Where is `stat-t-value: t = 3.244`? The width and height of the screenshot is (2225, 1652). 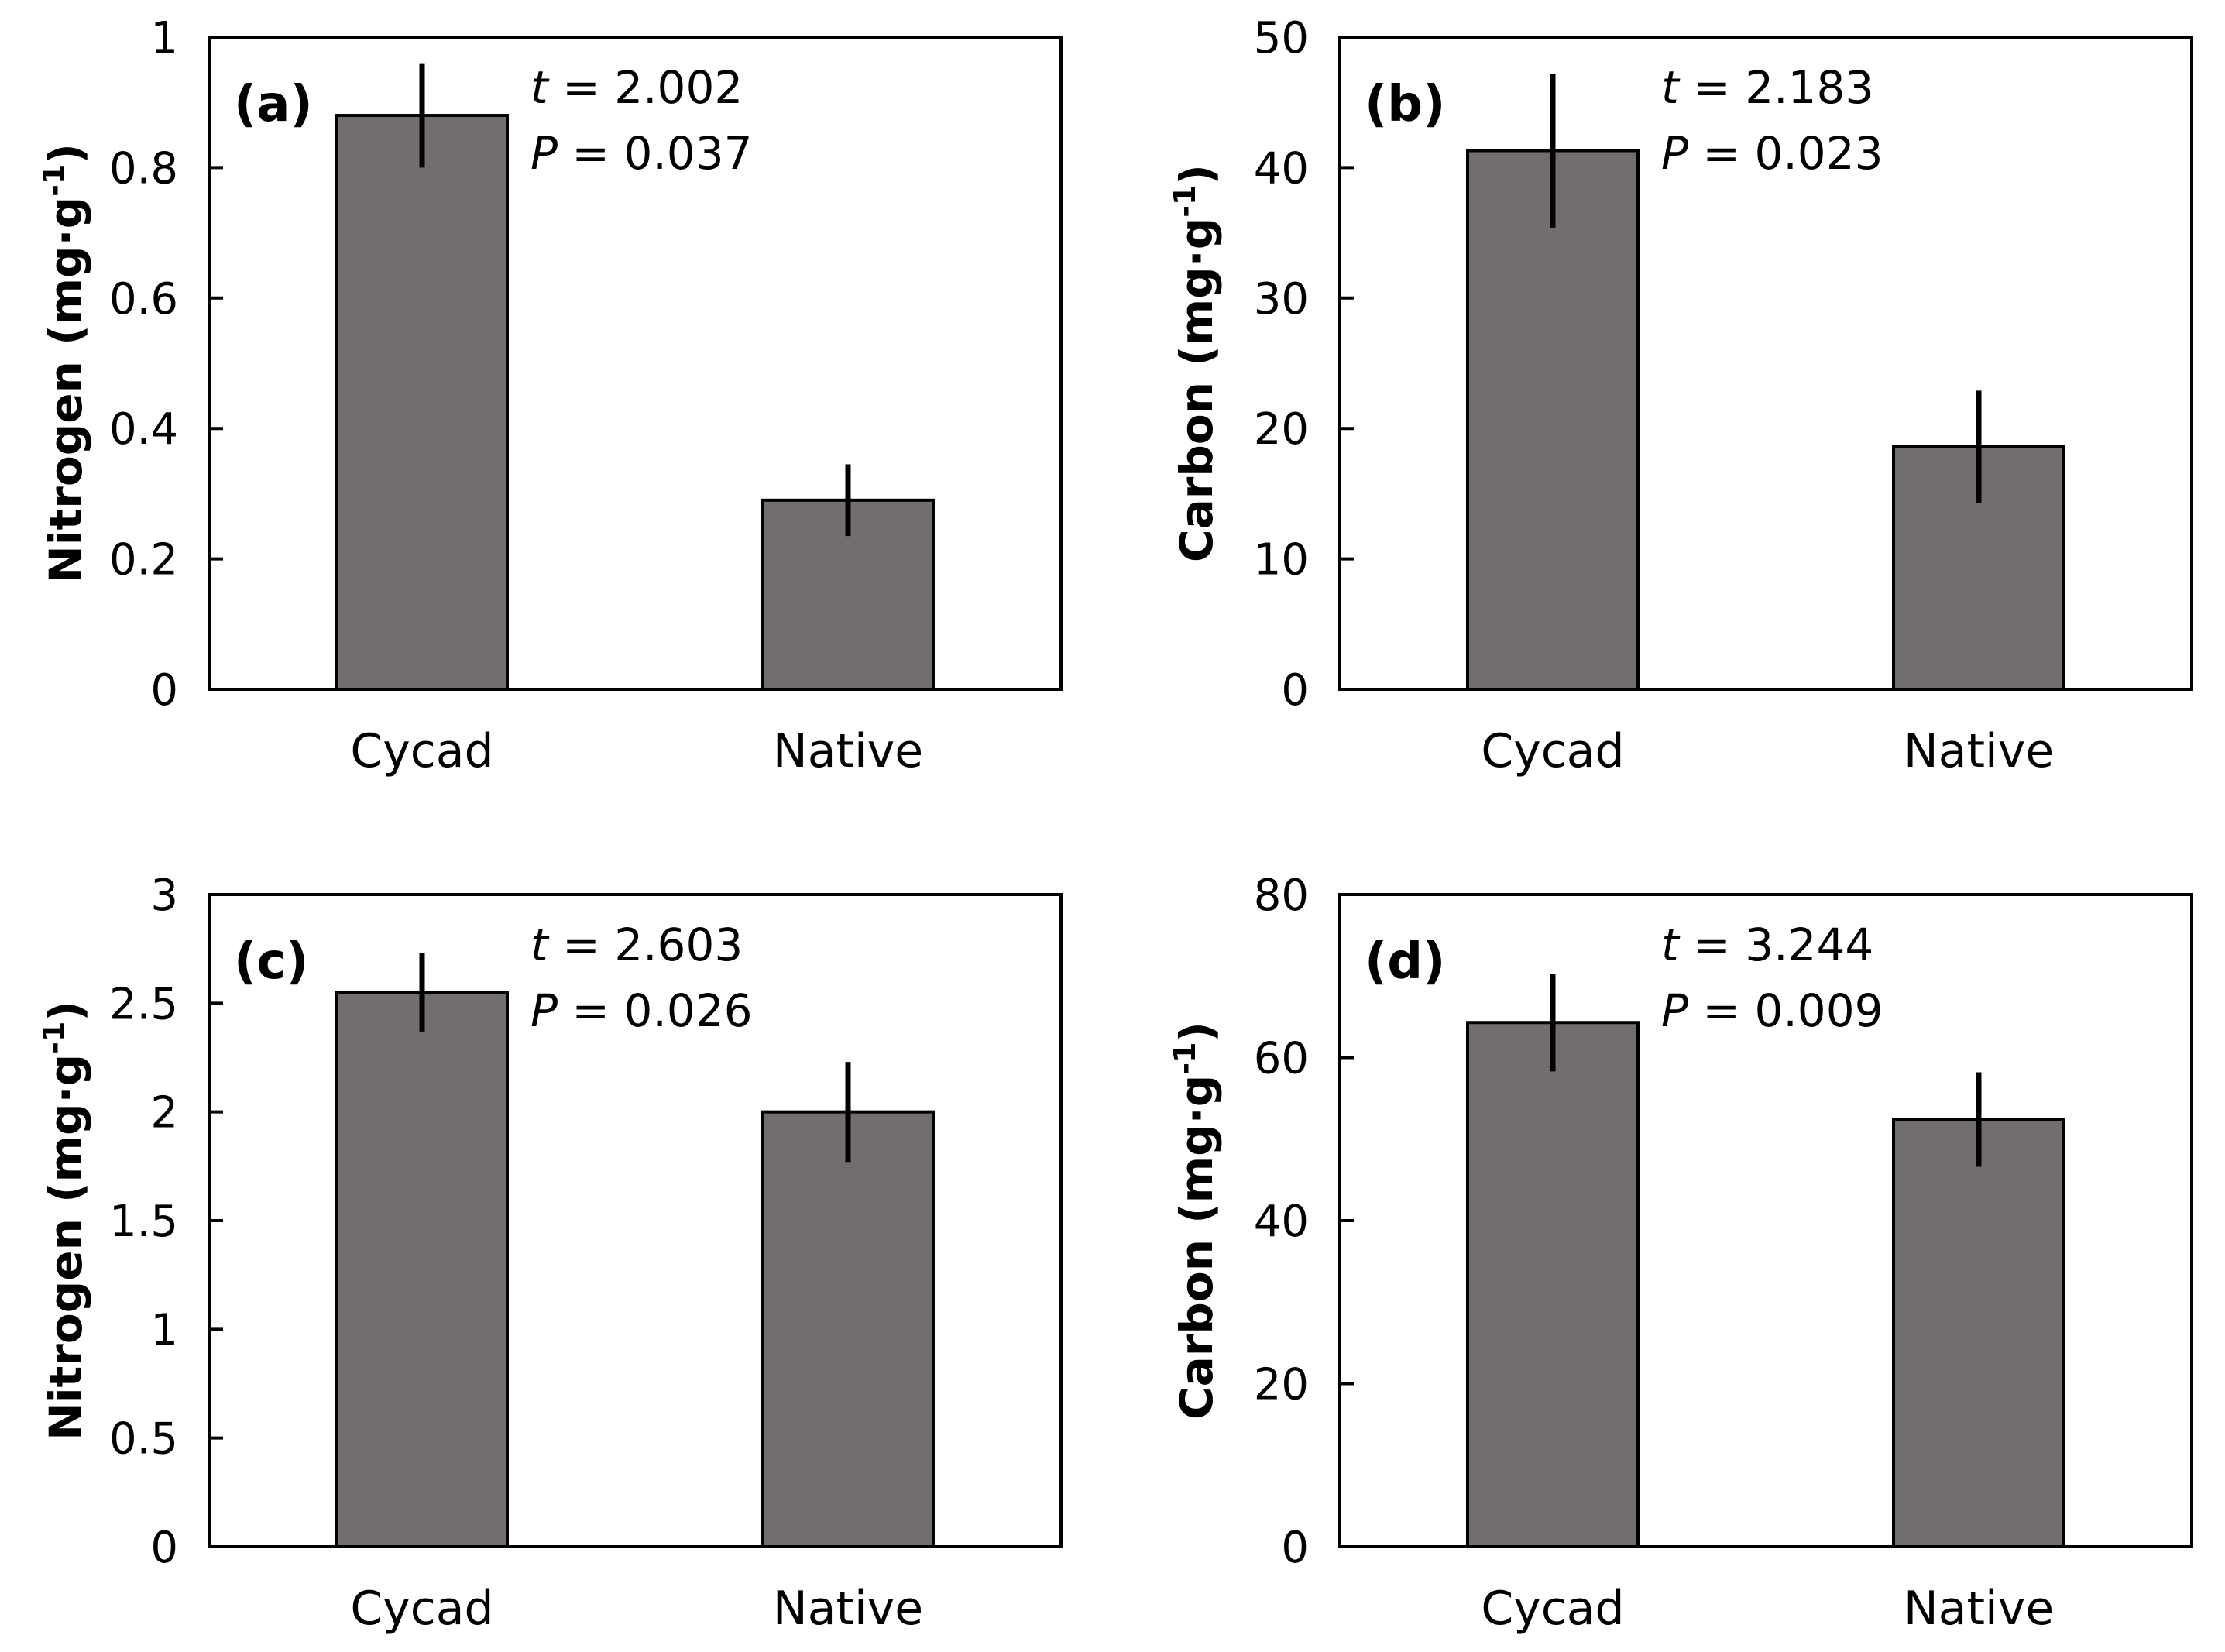
stat-t-value: t = 3.244 is located at coordinates (1767, 945).